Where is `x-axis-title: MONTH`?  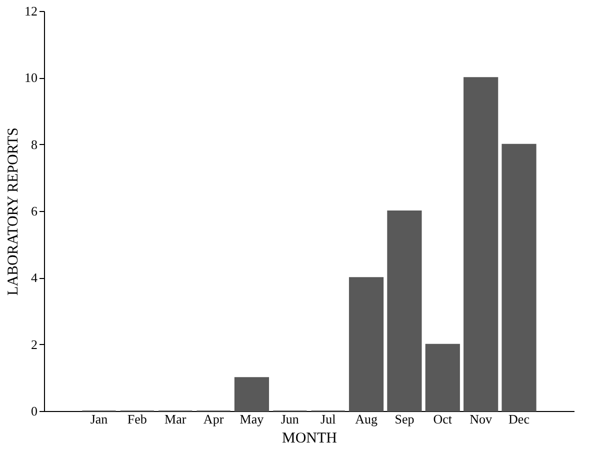
x-axis-title: MONTH is located at coordinates (310, 438).